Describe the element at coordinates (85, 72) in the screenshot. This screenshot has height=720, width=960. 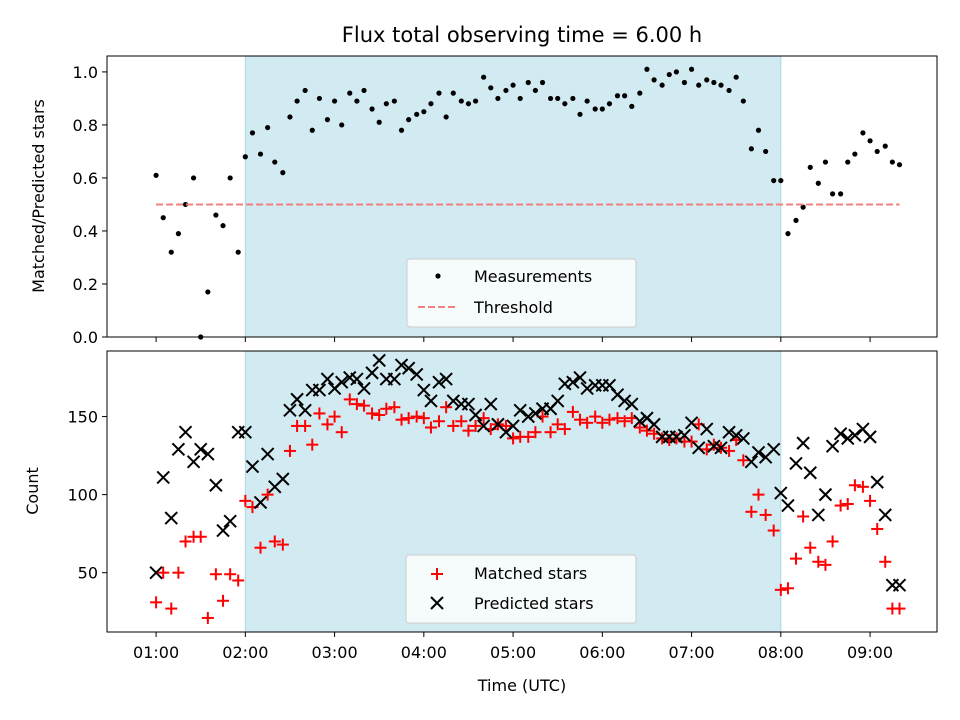
I see `ytick-label: 1.0` at that location.